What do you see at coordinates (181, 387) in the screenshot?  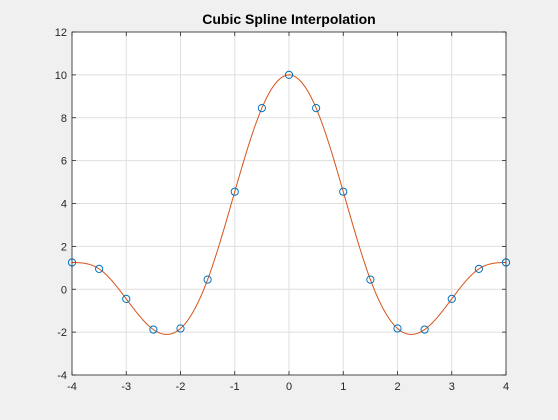 I see `x-tick-label: -2` at bounding box center [181, 387].